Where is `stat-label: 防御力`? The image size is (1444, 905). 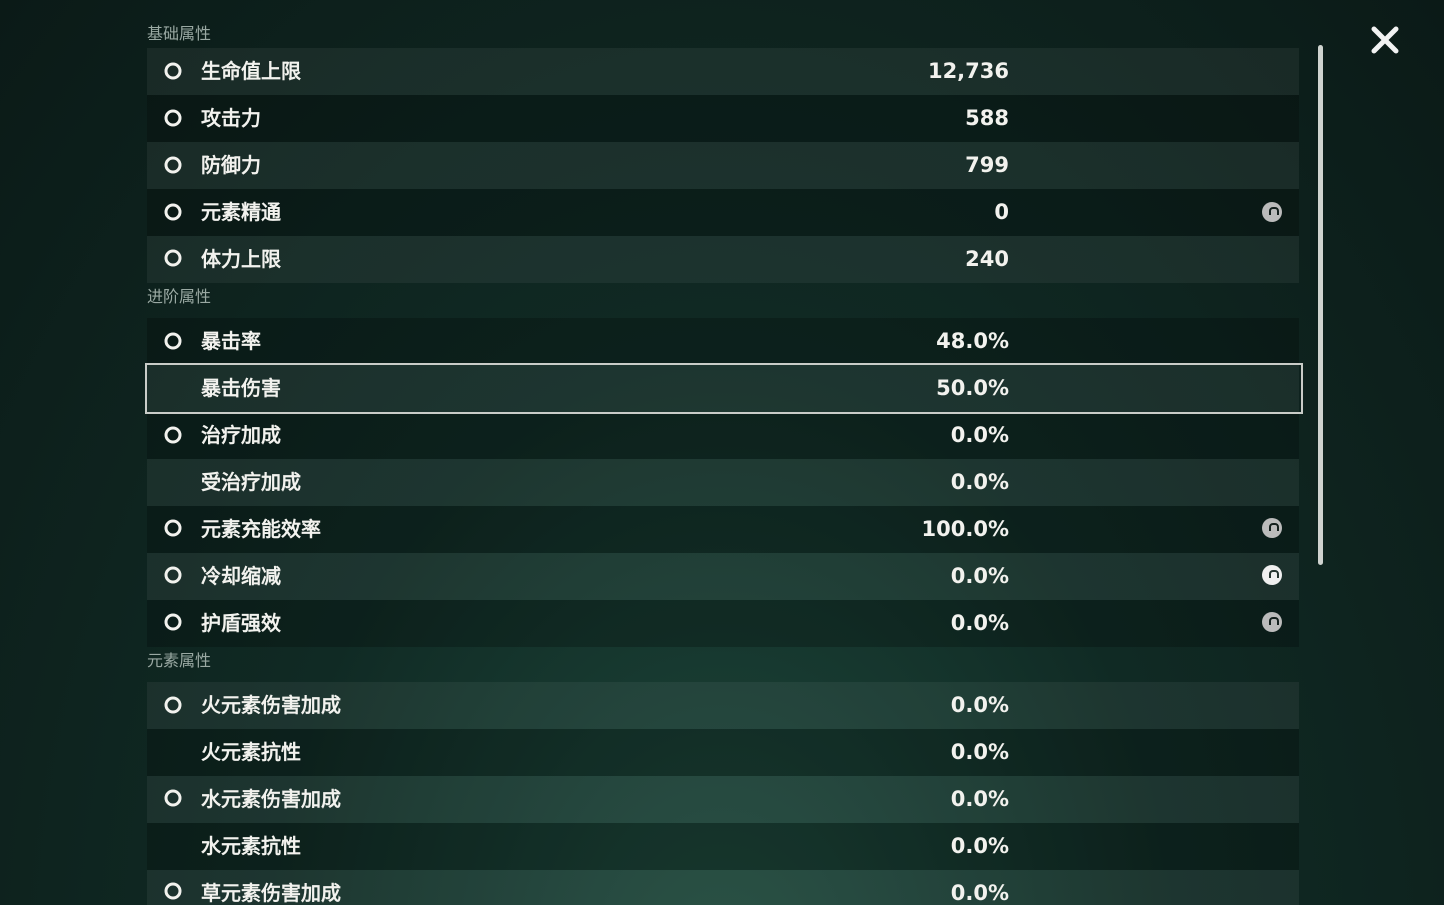 stat-label: 防御力 is located at coordinates (231, 165).